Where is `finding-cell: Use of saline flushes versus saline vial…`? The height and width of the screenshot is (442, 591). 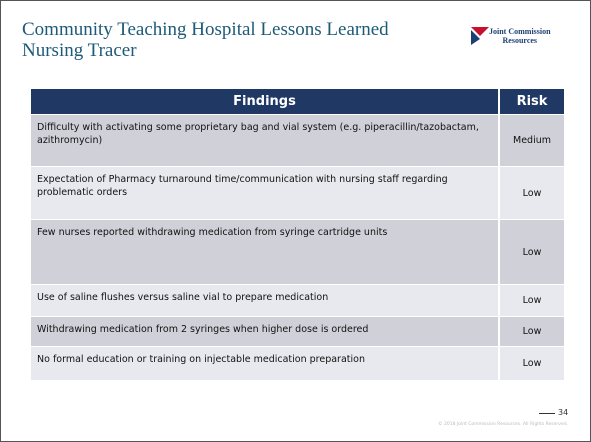
finding-cell: Use of saline flushes versus saline vial… is located at coordinates (265, 300).